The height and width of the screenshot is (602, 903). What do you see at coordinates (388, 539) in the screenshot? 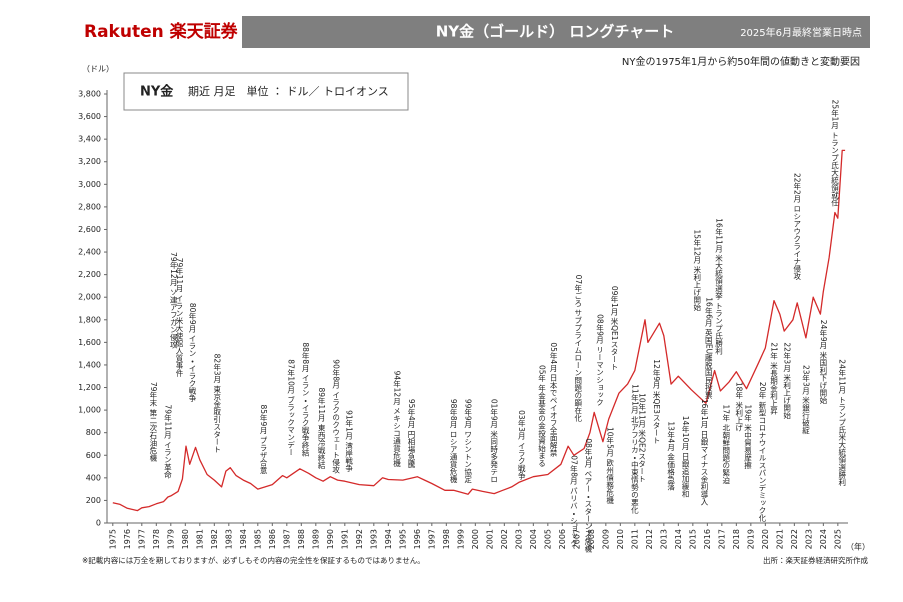
I see `x-tick-label: 1994` at bounding box center [388, 539].